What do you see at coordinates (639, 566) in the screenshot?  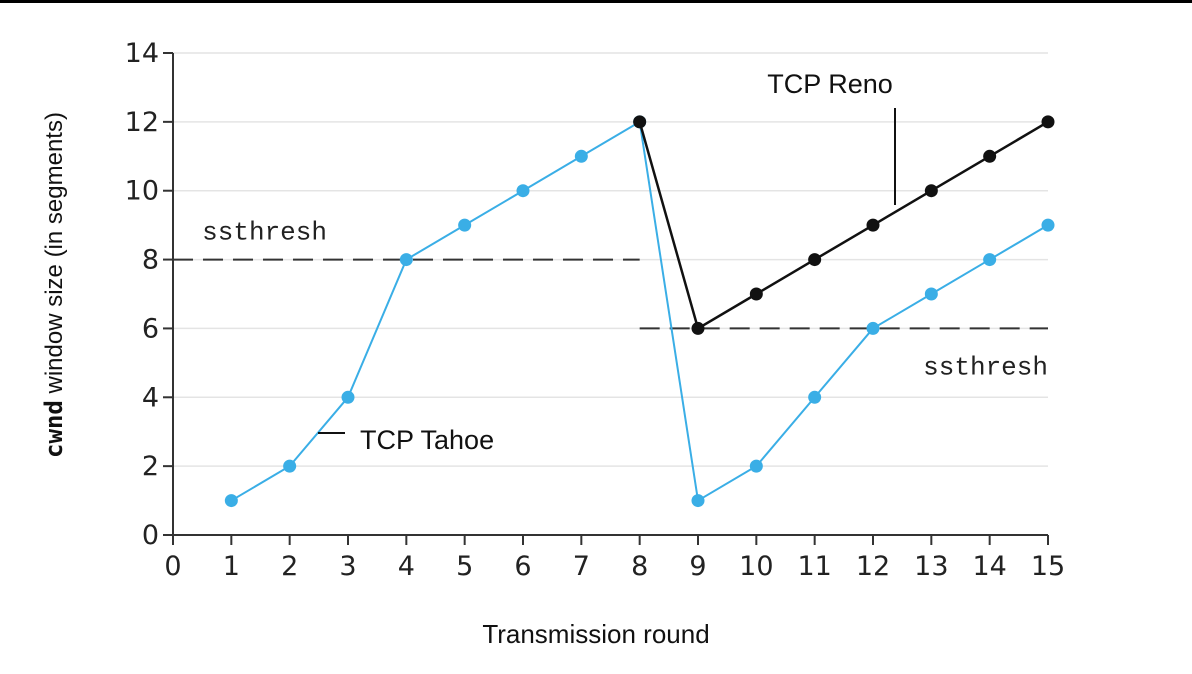 I see `x-tick-label: 8` at bounding box center [639, 566].